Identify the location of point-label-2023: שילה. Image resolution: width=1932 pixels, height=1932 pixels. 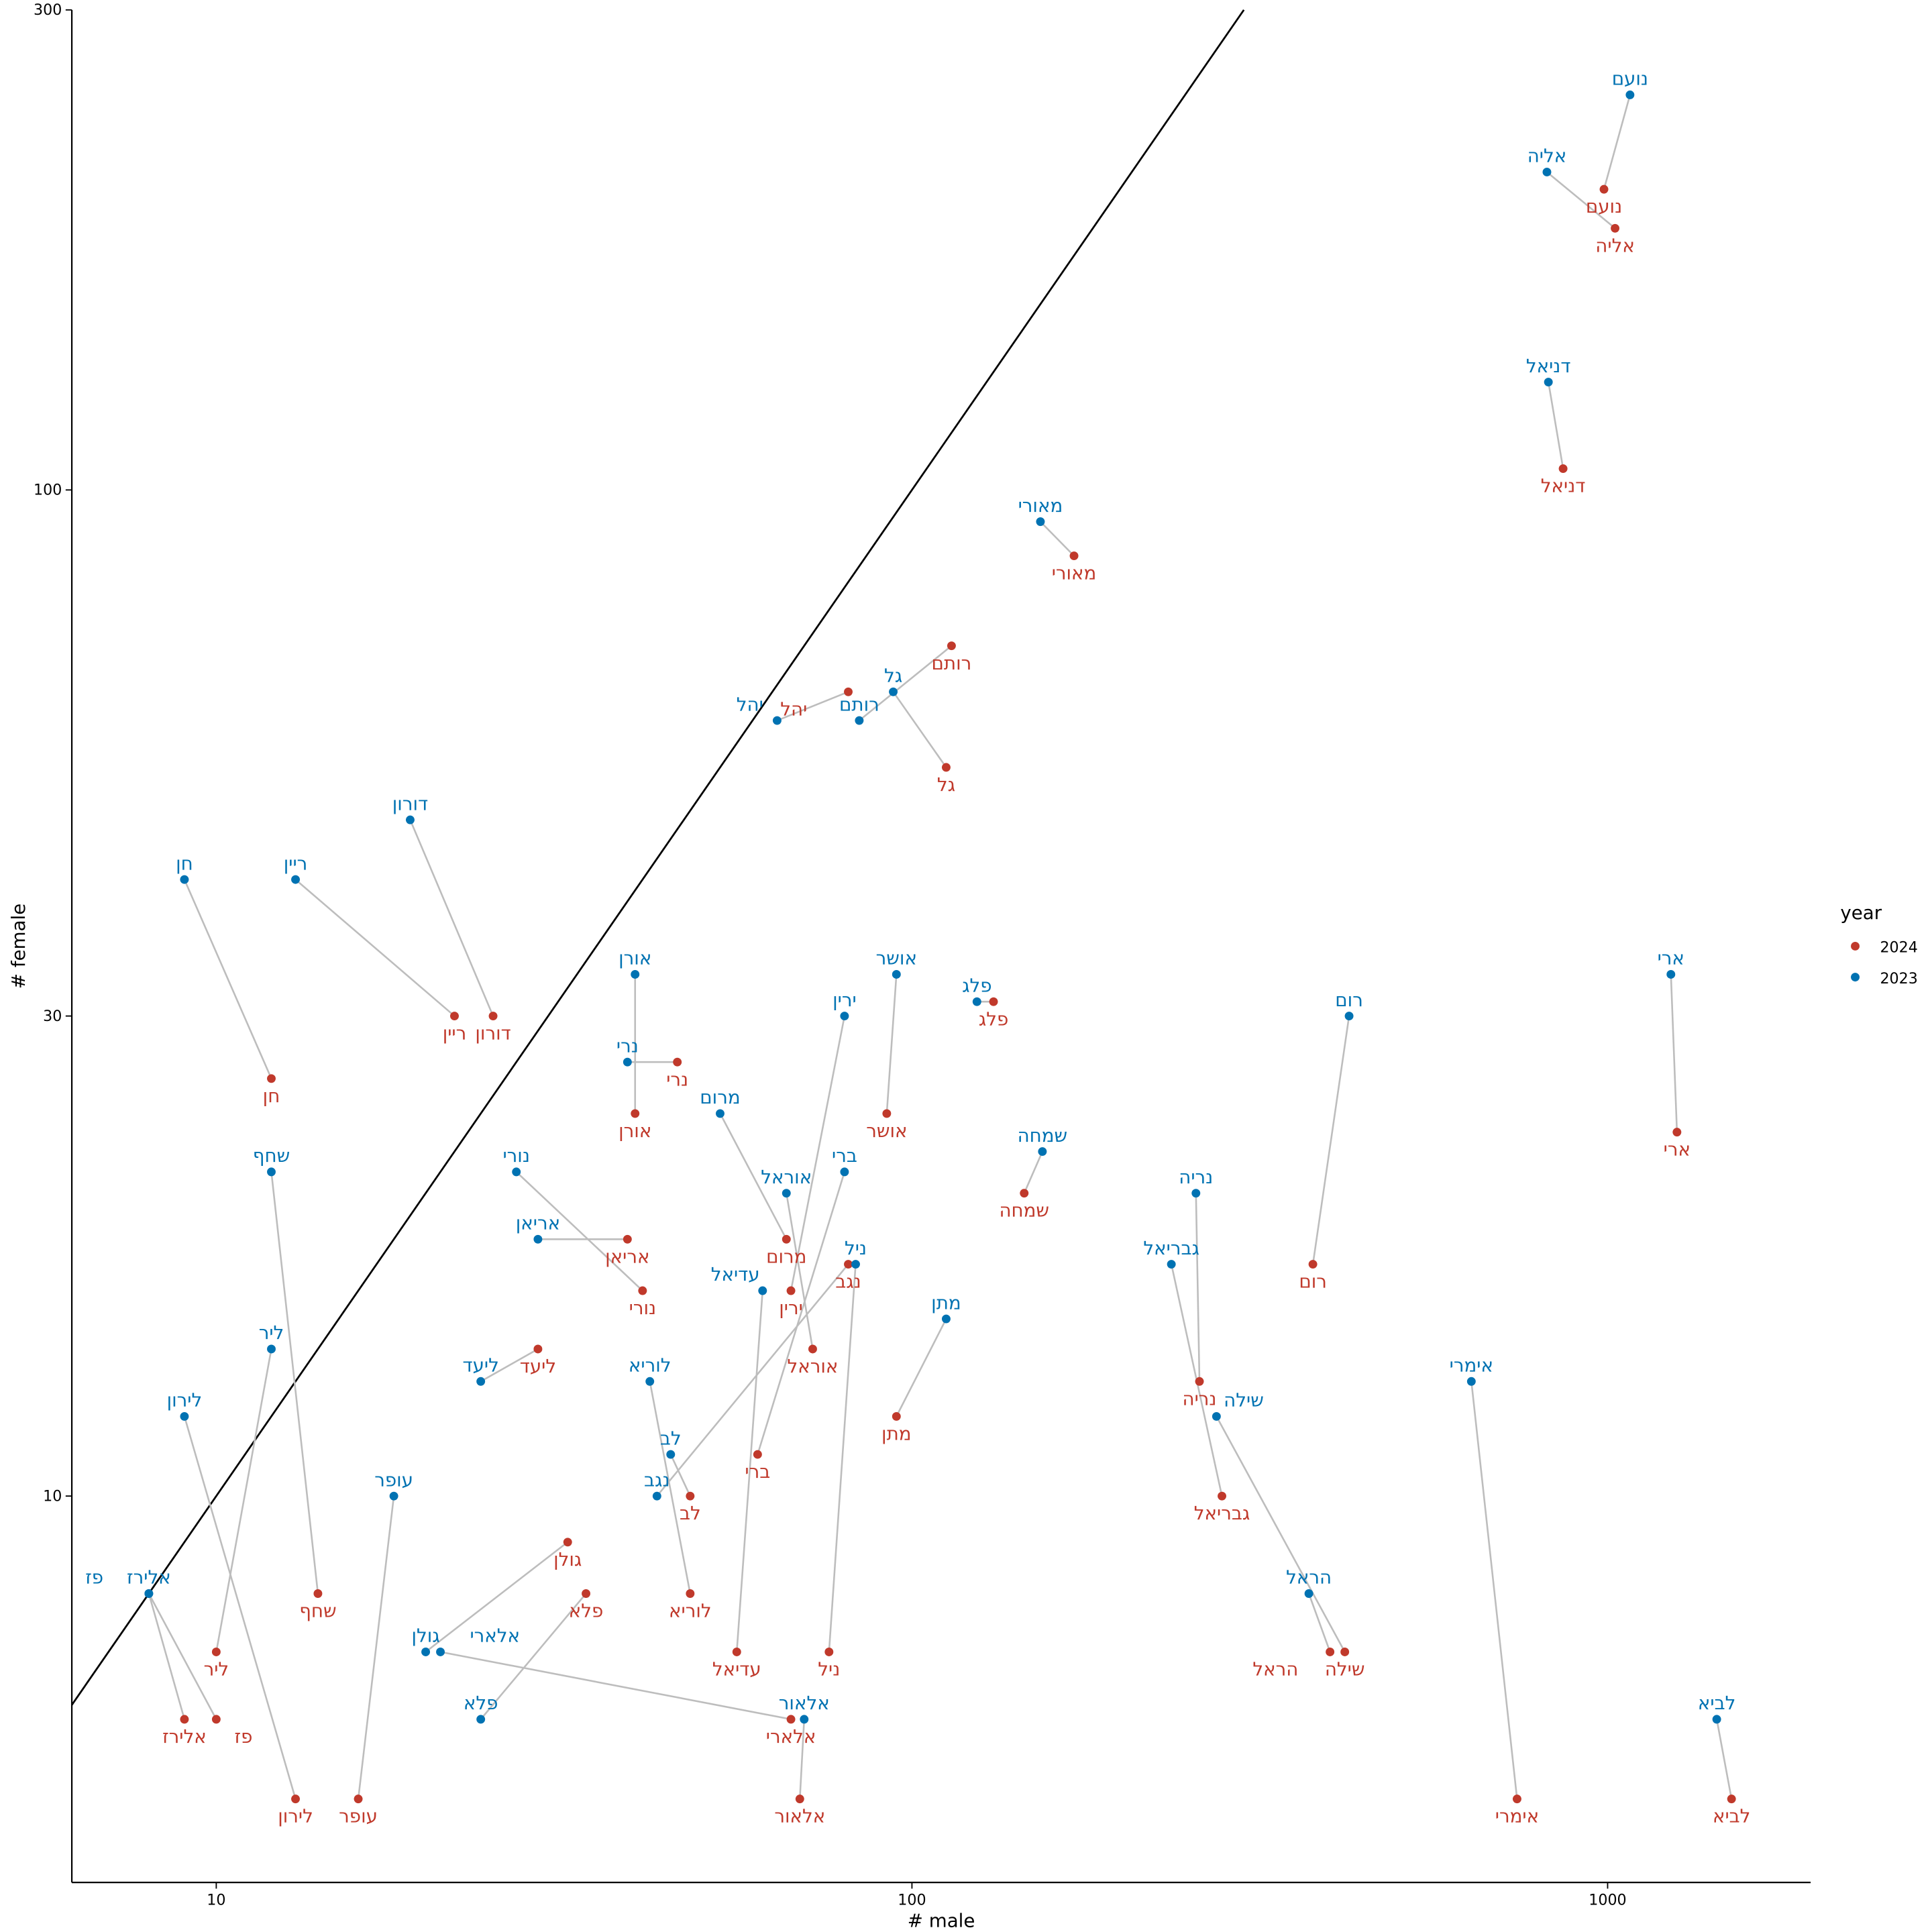
(1244, 1400).